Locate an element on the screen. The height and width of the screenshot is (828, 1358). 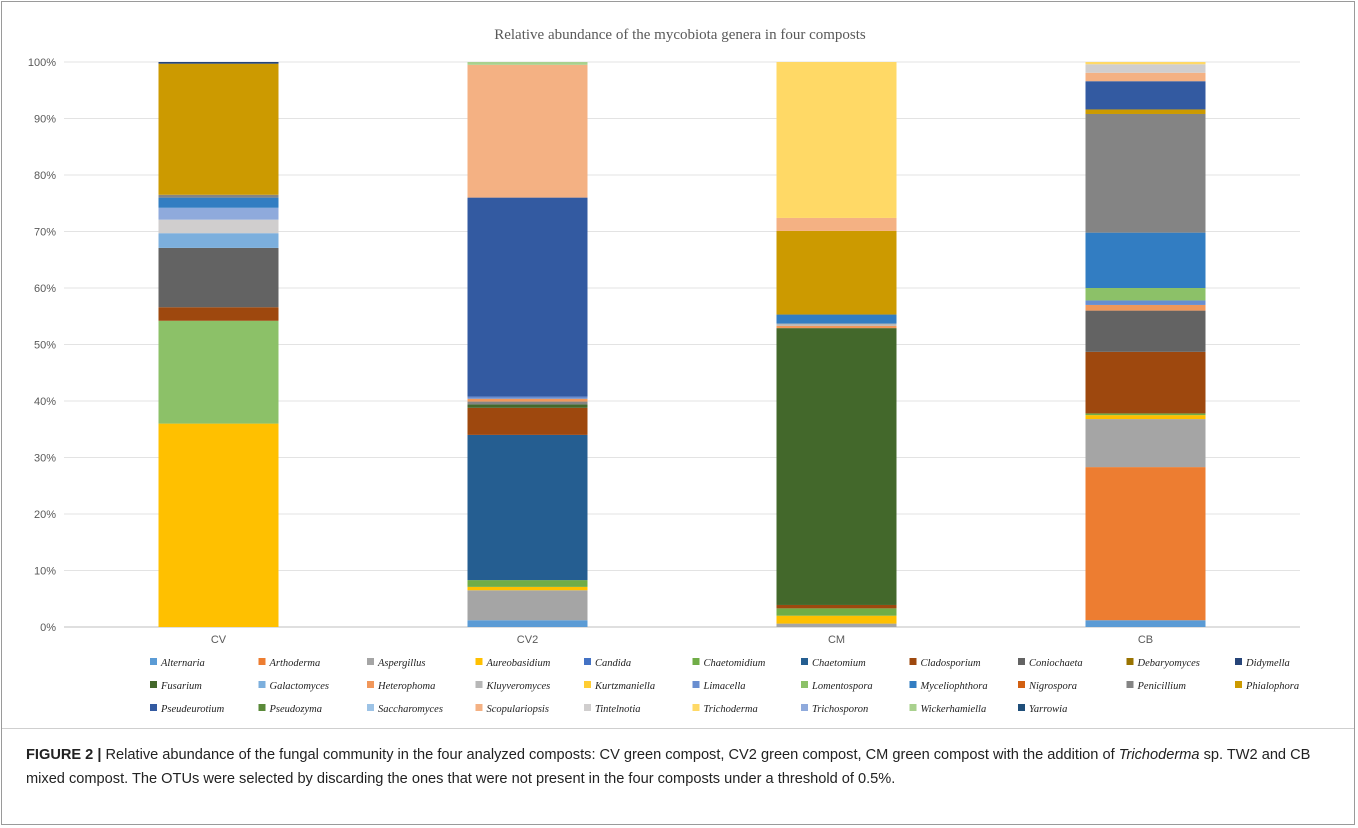
bar-segment-cv2-limacella is located at coordinates (527, 397).